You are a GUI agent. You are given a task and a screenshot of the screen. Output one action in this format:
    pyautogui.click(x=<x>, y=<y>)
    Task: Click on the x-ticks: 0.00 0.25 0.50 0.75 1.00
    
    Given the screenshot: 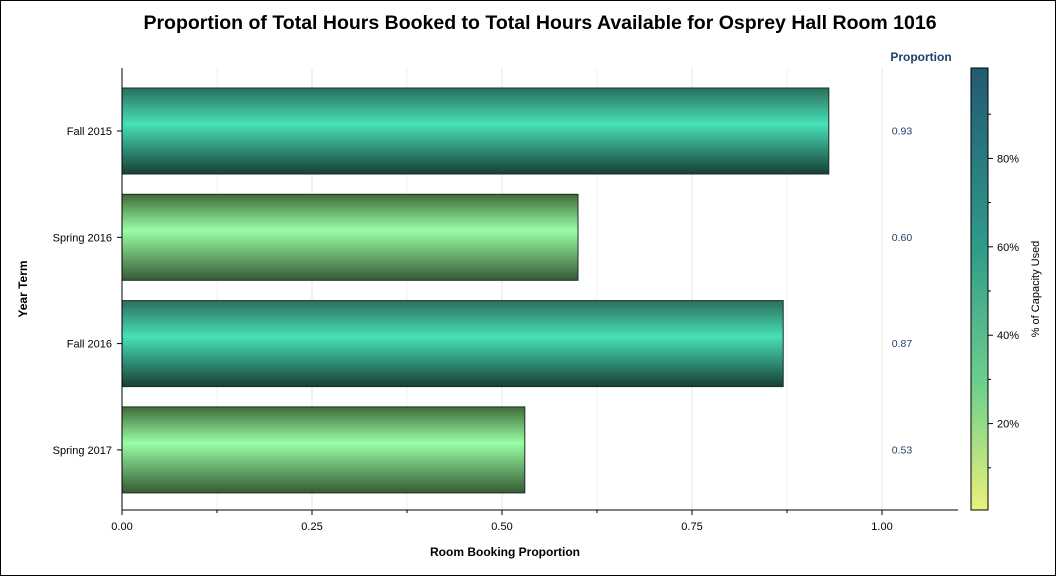 What is the action you would take?
    pyautogui.click(x=502, y=521)
    